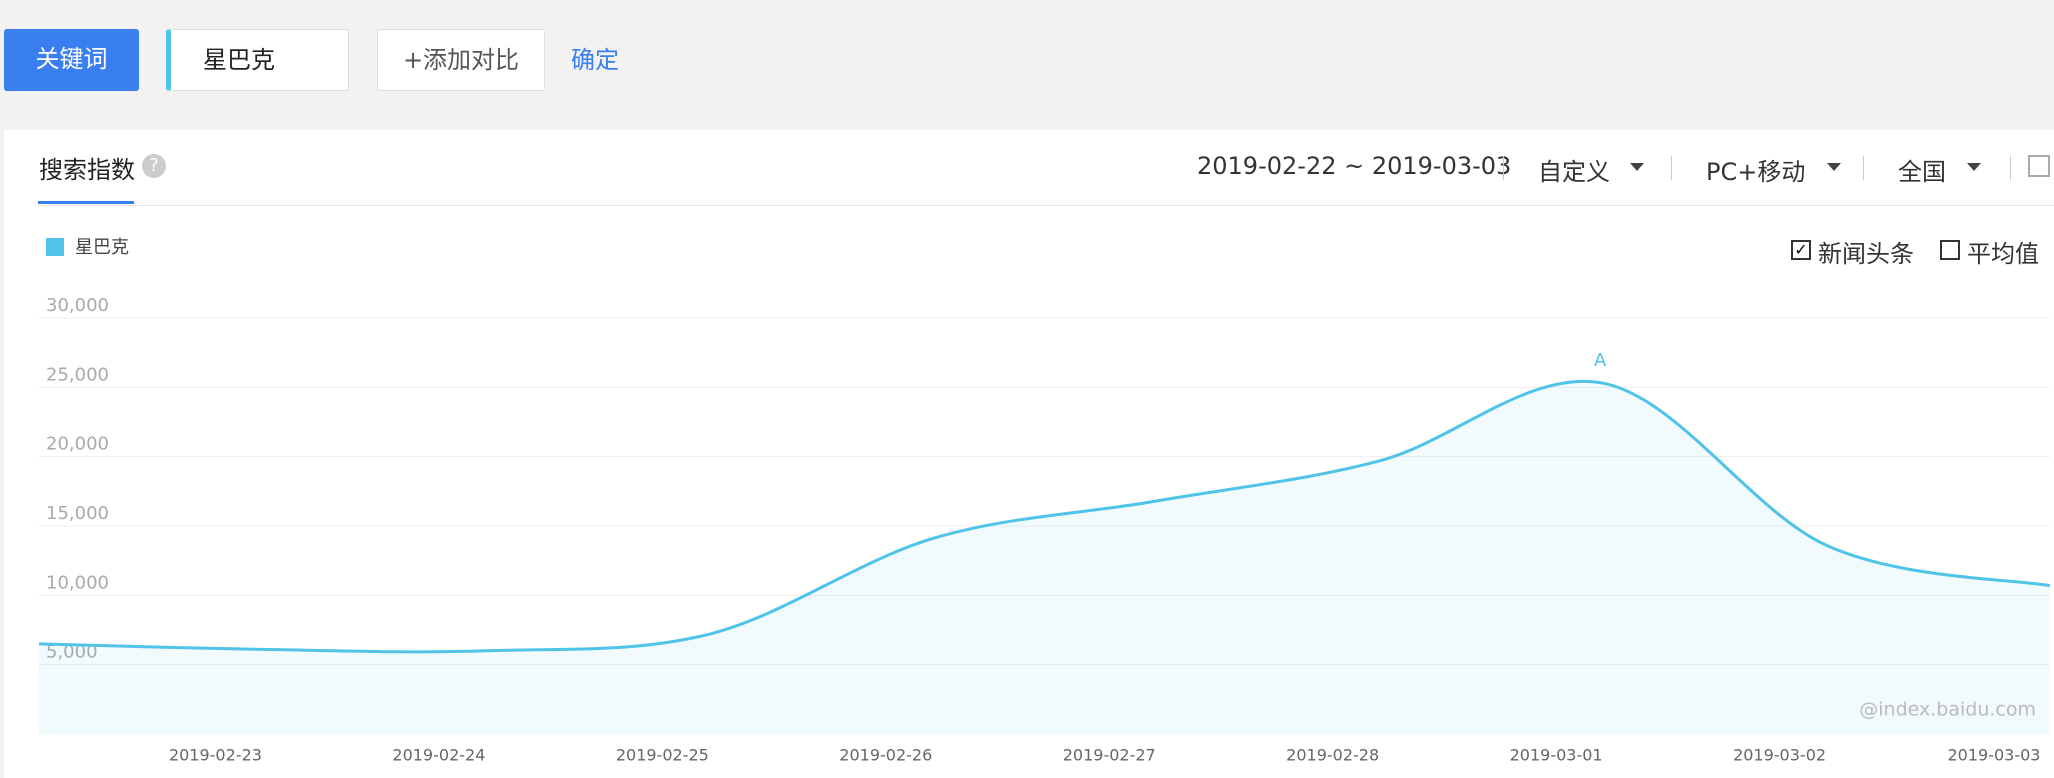 The width and height of the screenshot is (2054, 778). What do you see at coordinates (86, 202) in the screenshot?
I see `tab-underline` at bounding box center [86, 202].